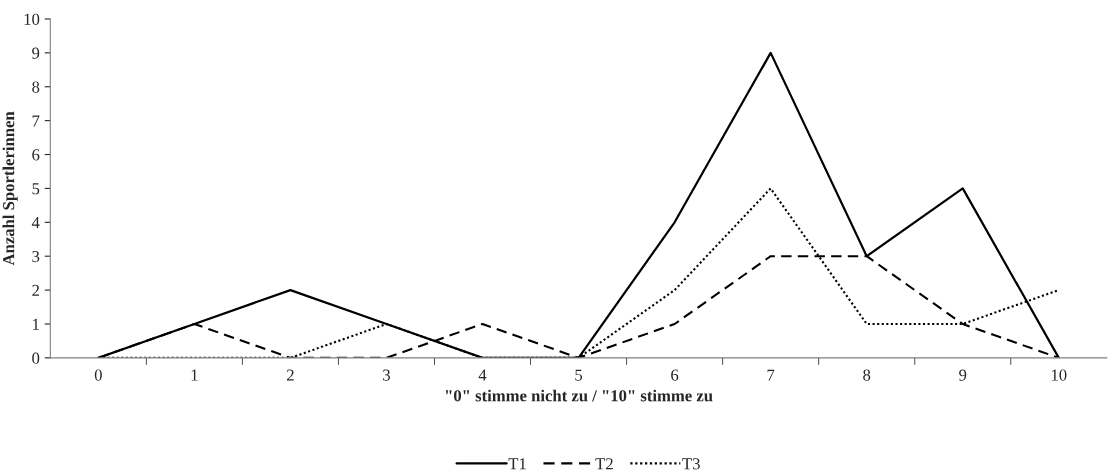 The image size is (1118, 474). What do you see at coordinates (290, 375) in the screenshot?
I see `x-tick-label: 2` at bounding box center [290, 375].